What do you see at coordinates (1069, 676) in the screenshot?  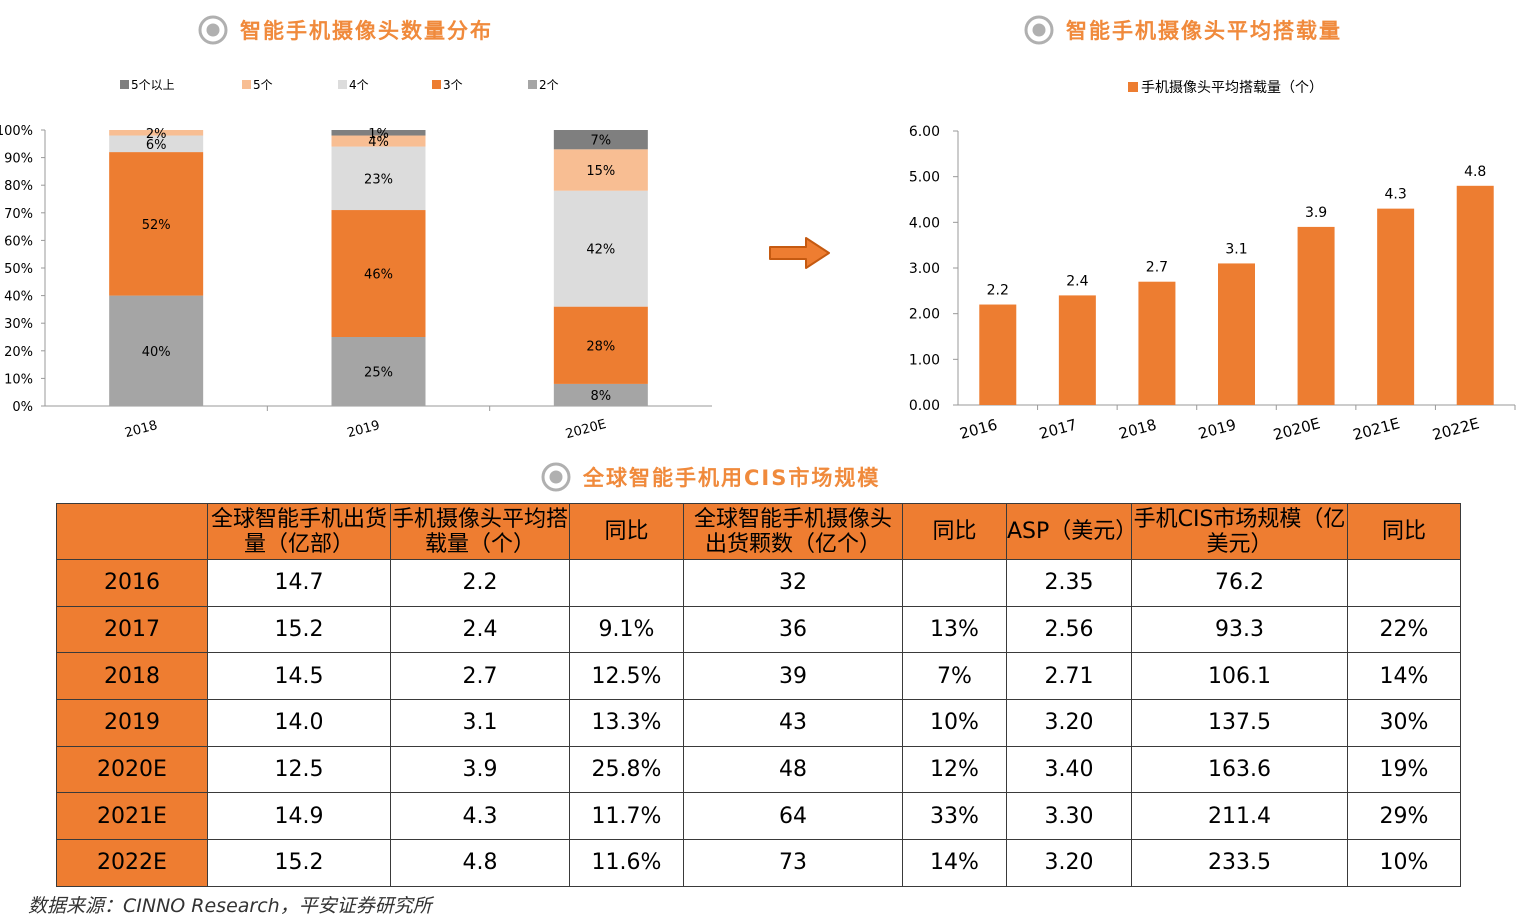 I see `table-cell: 2.71` at bounding box center [1069, 676].